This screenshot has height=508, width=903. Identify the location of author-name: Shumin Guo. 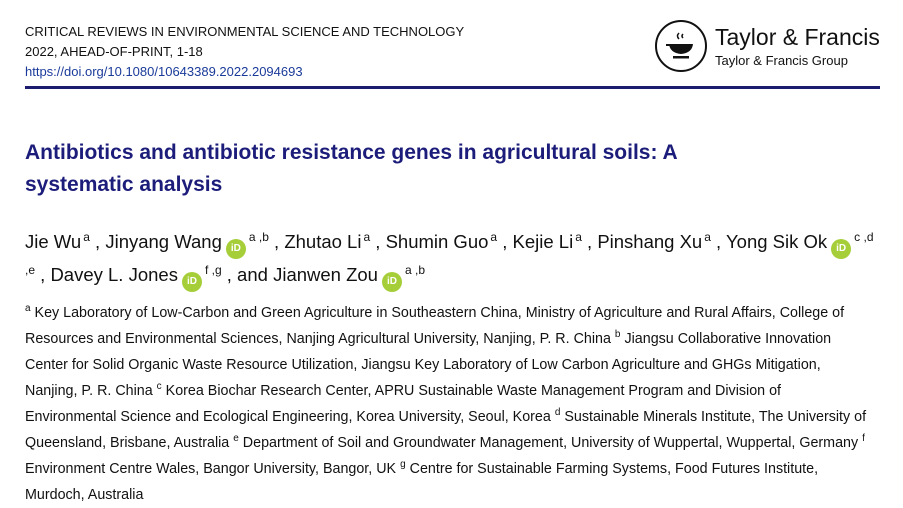
(437, 241).